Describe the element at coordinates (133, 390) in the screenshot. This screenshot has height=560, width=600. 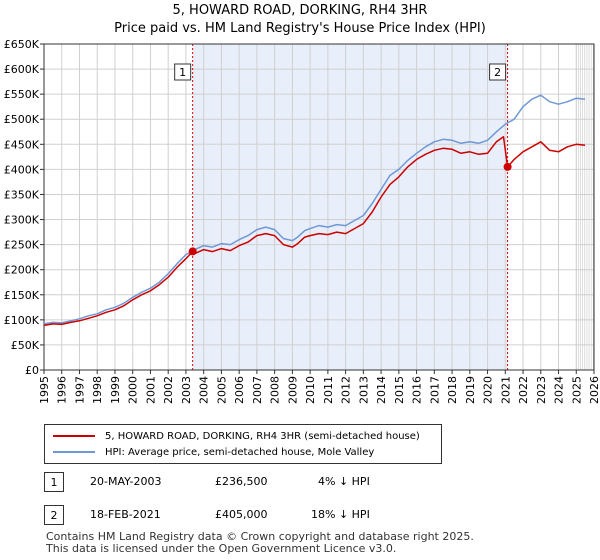
I see `x-tick-label: 2000` at that location.